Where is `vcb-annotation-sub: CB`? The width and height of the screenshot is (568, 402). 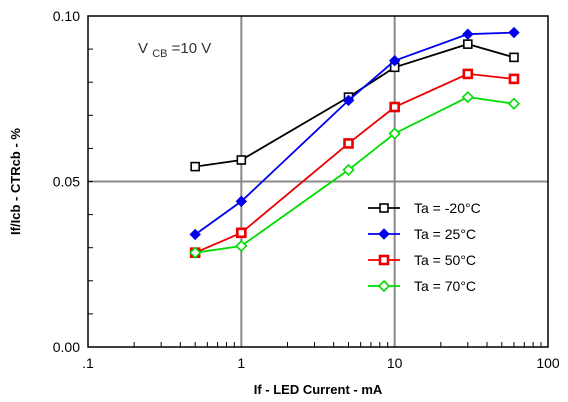
vcb-annotation-sub: CB is located at coordinates (159, 54).